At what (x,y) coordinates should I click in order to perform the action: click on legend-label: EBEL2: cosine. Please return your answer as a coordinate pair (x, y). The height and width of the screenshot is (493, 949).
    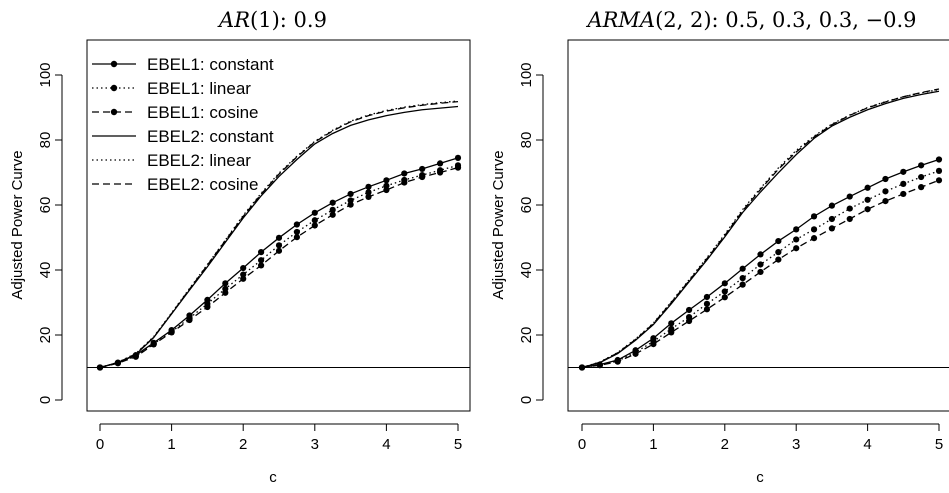
    Looking at the image, I should click on (203, 184).